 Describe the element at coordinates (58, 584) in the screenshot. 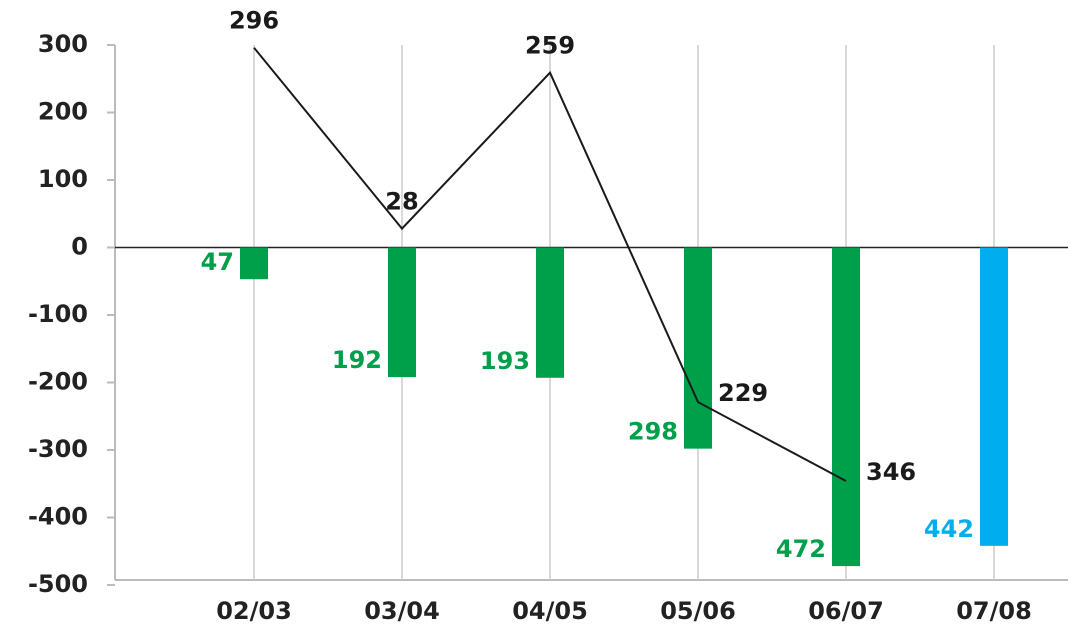

I see `y-tick-label: -500` at that location.